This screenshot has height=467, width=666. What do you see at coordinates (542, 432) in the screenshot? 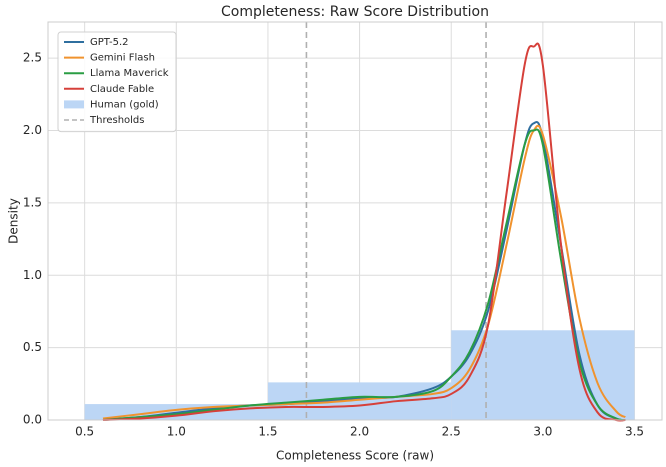
I see `x-tick-label: 3.0` at bounding box center [542, 432].